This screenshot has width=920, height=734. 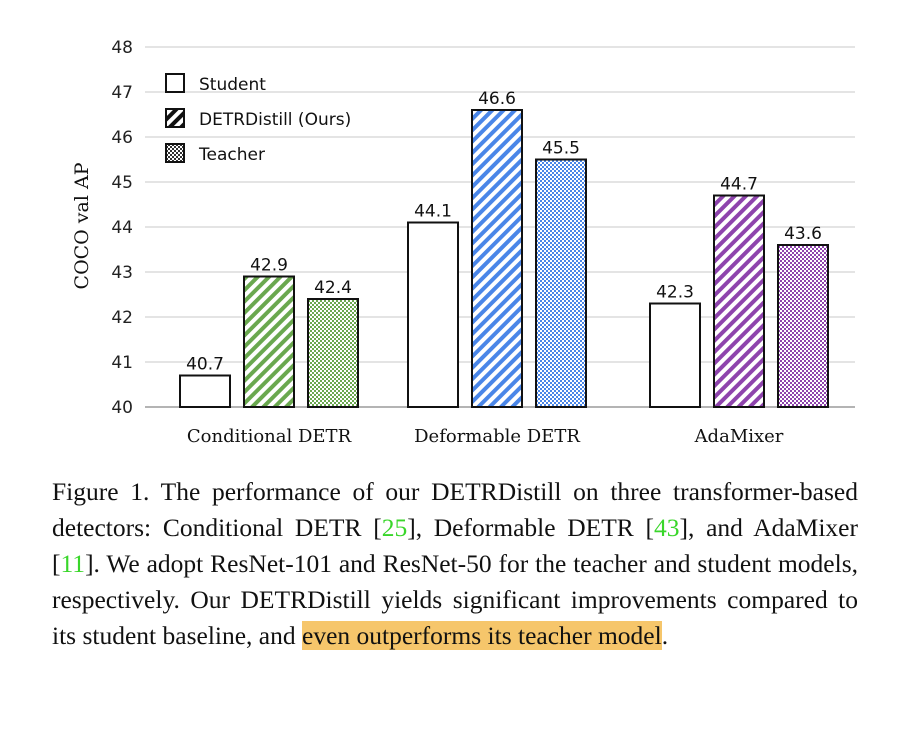 I want to click on y-tick-label: 44, so click(x=122, y=228).